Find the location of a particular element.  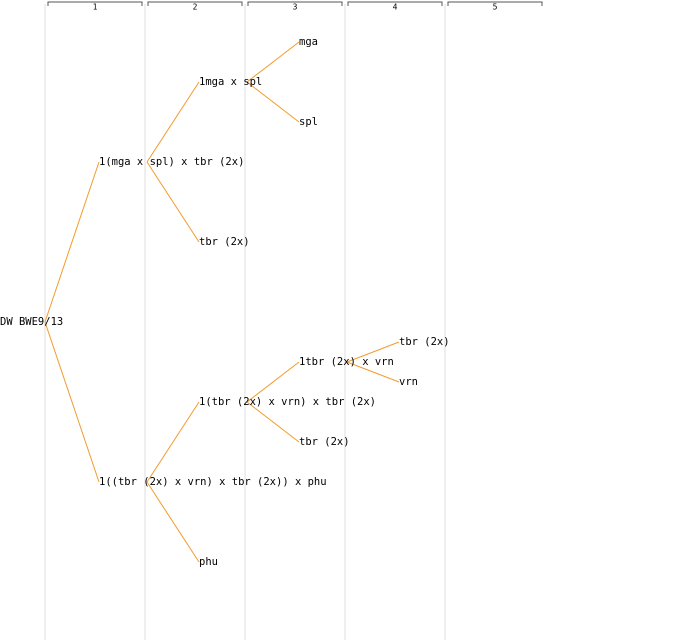

node-label: 1mga x spl is located at coordinates (230, 82).